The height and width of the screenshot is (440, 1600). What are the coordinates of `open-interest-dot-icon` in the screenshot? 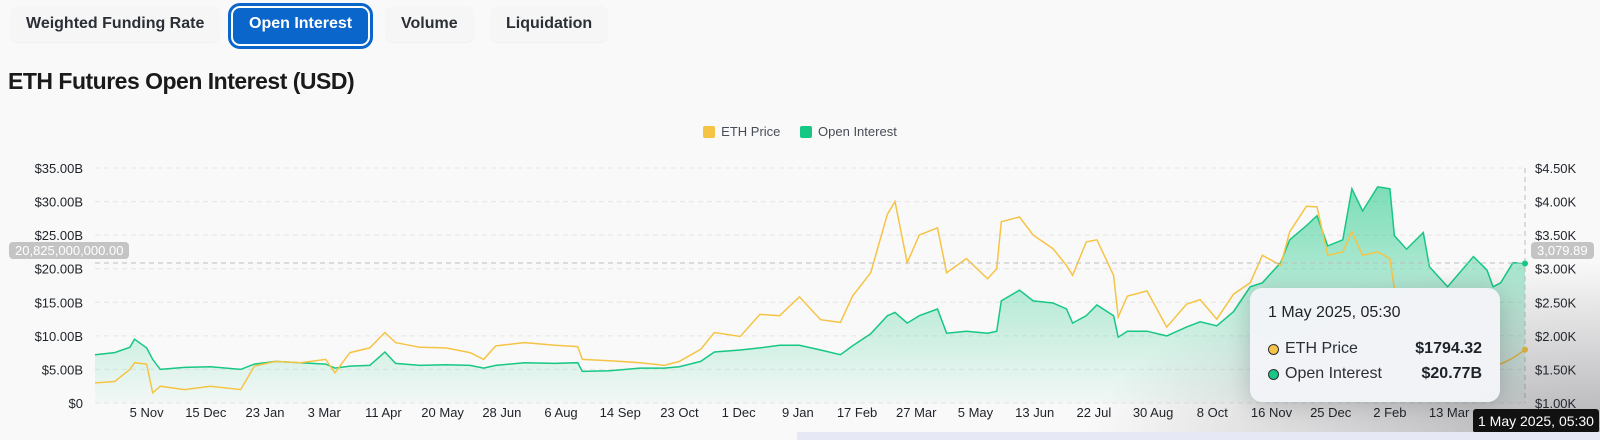 It's located at (1273, 374).